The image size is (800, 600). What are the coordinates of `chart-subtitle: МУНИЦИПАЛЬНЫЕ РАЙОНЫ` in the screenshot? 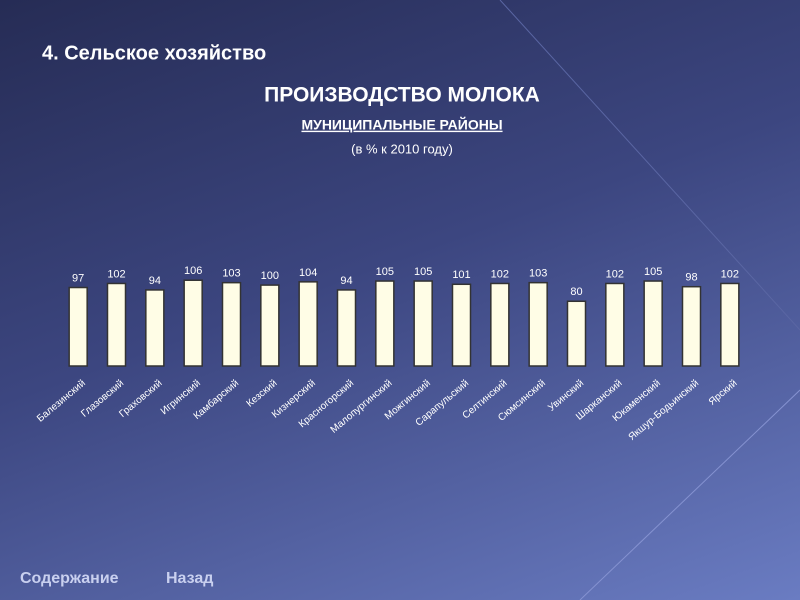 It's located at (401, 124).